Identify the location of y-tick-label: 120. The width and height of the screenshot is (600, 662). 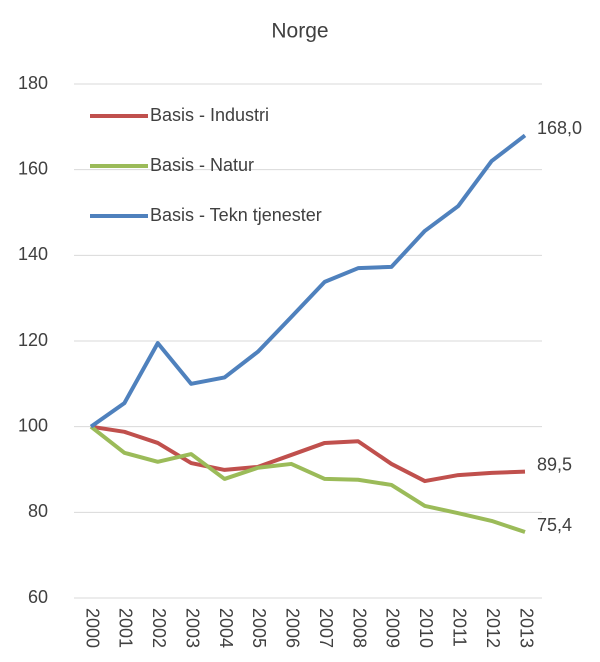
(33, 340).